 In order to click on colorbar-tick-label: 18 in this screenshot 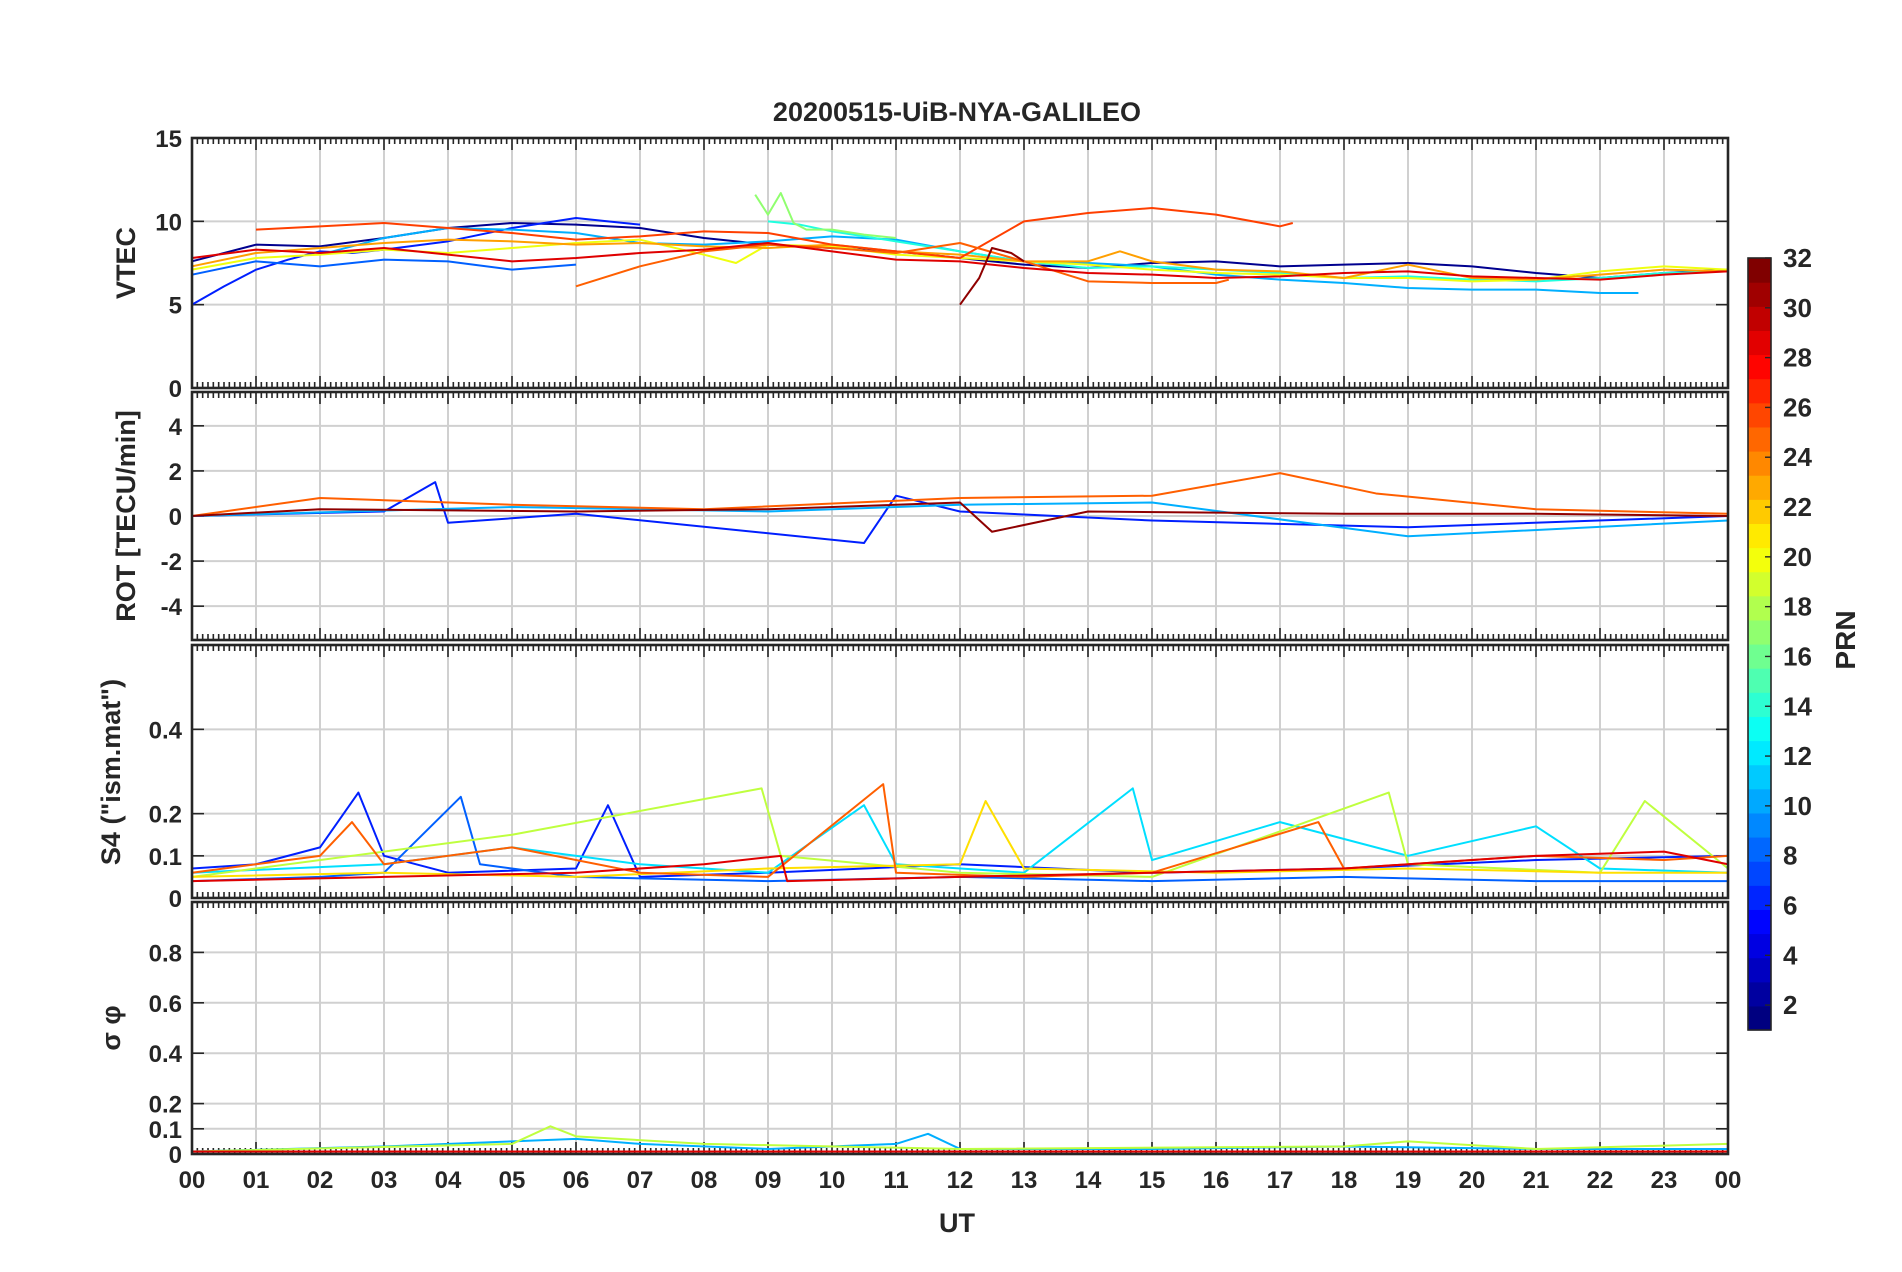, I will do `click(1797, 607)`.